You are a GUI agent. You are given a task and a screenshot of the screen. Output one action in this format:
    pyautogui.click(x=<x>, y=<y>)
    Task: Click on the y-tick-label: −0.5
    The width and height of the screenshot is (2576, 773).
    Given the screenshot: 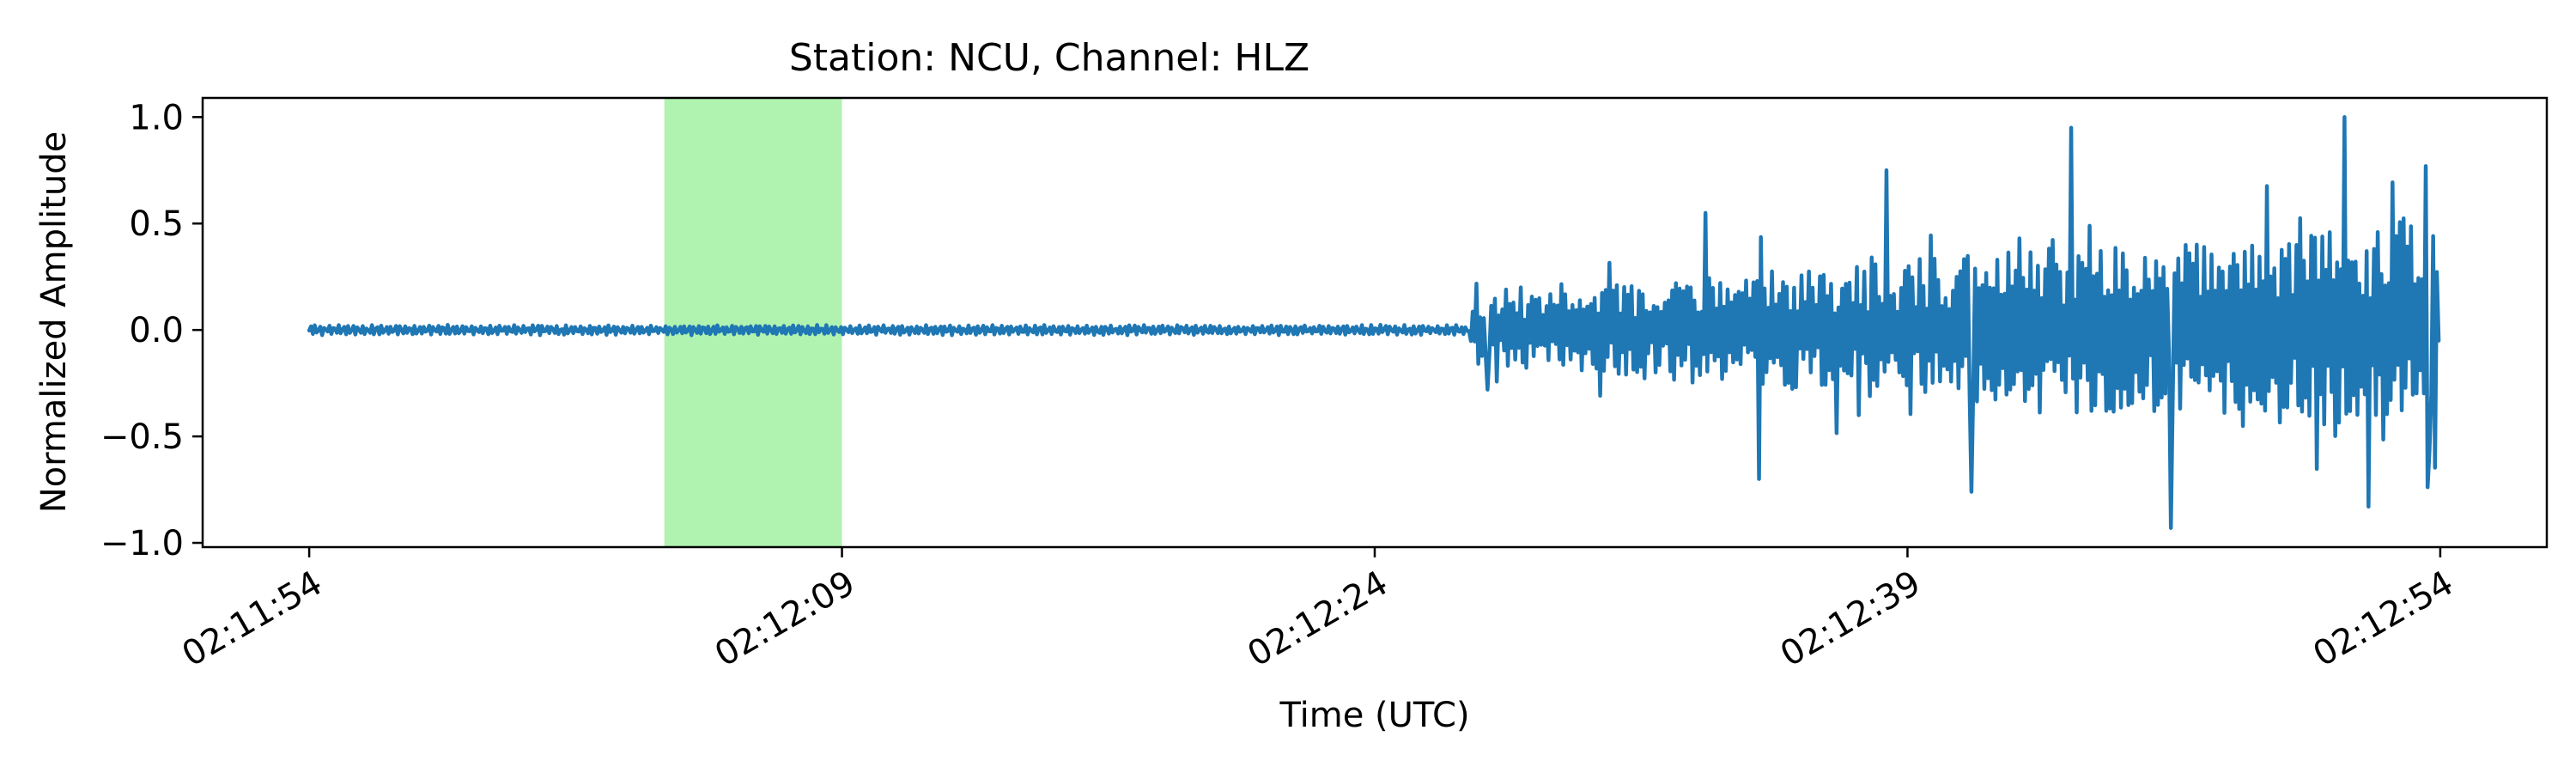 What is the action you would take?
    pyautogui.click(x=142, y=437)
    